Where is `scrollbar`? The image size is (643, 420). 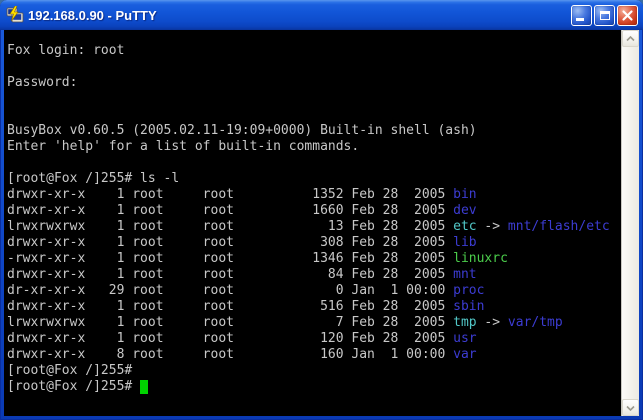 scrollbar is located at coordinates (630, 223).